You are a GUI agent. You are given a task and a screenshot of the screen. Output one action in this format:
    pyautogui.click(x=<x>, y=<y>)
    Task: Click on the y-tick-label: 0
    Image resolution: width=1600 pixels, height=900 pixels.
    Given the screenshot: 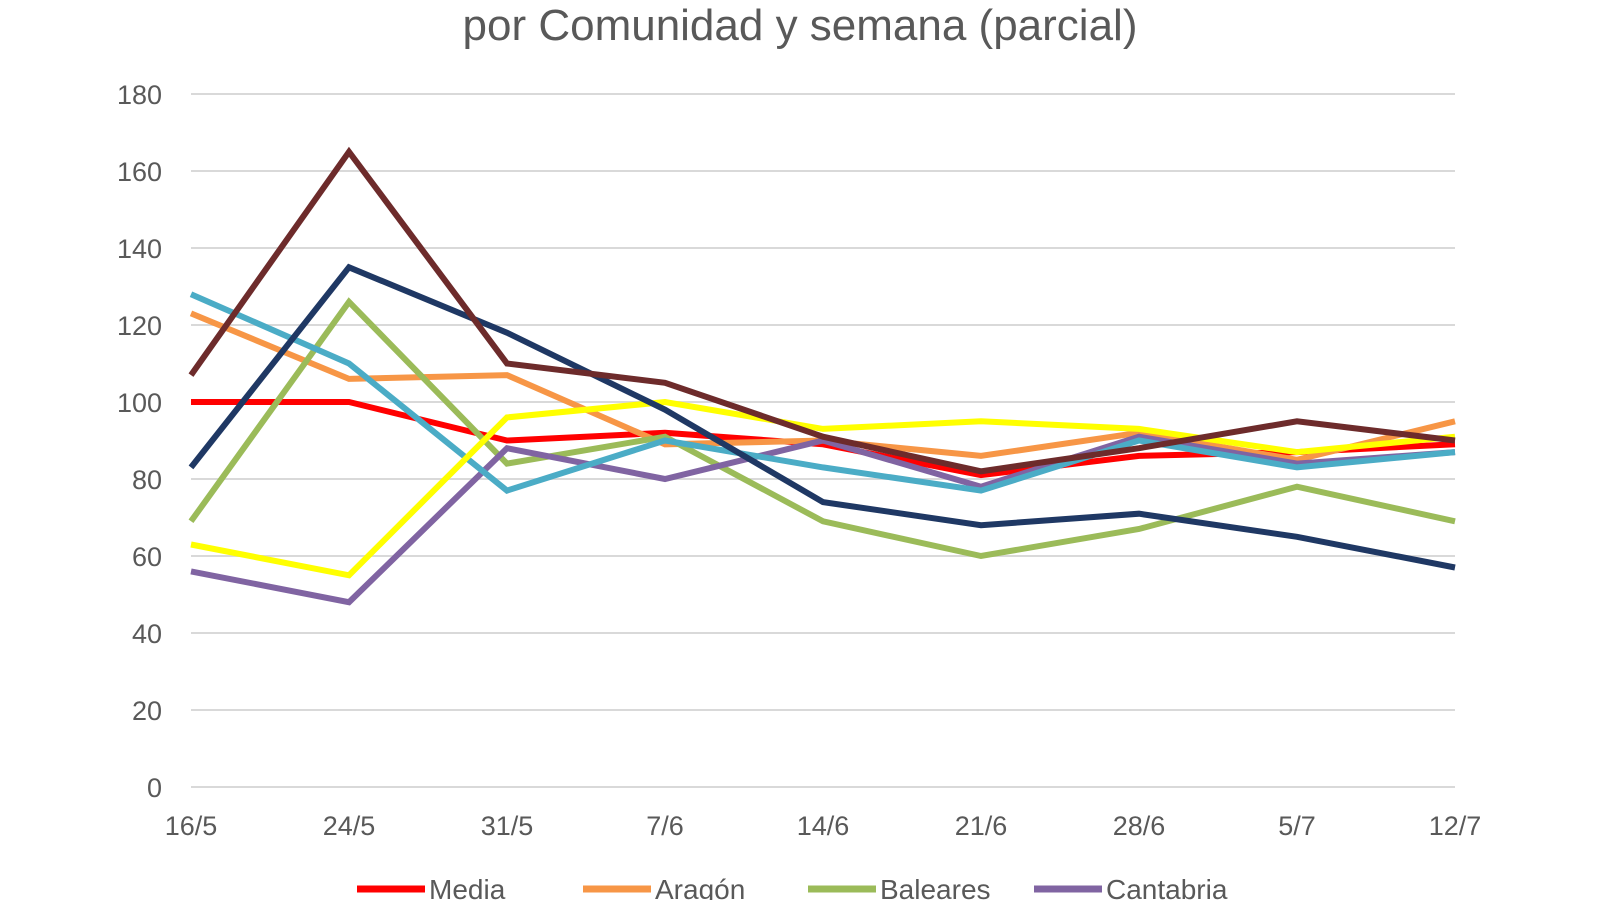 What is the action you would take?
    pyautogui.click(x=154, y=788)
    